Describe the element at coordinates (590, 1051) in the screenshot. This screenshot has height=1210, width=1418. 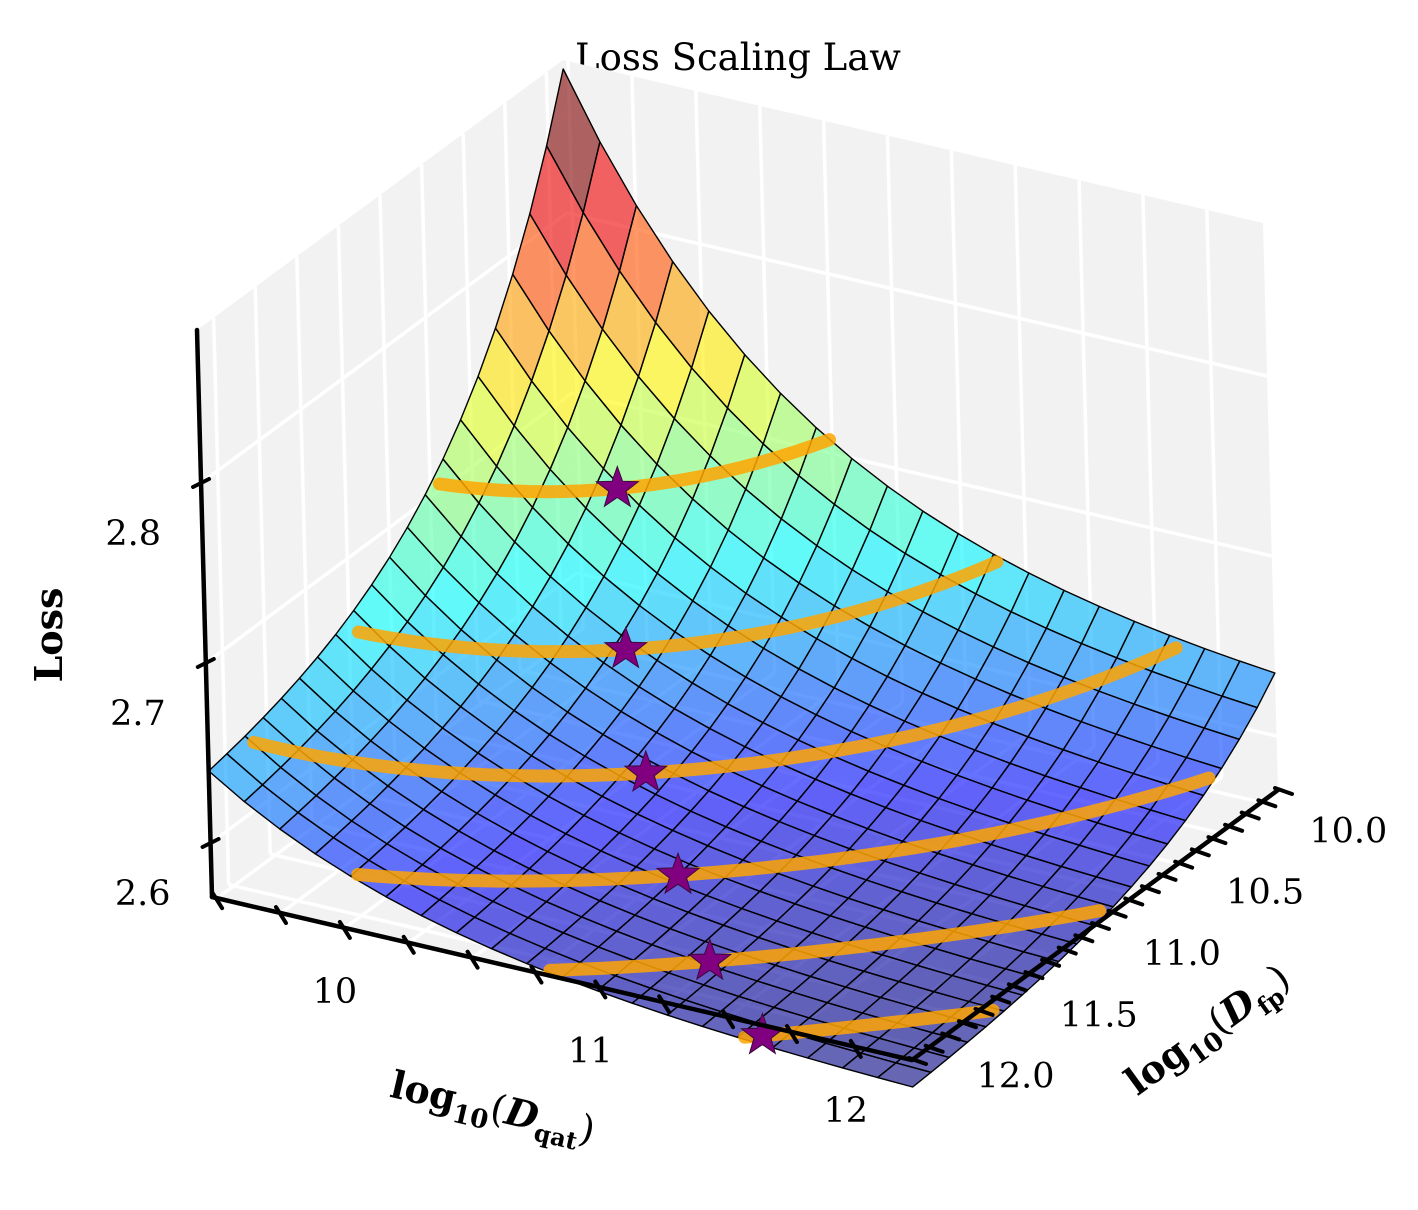
I see `x-tick-label: 11` at that location.